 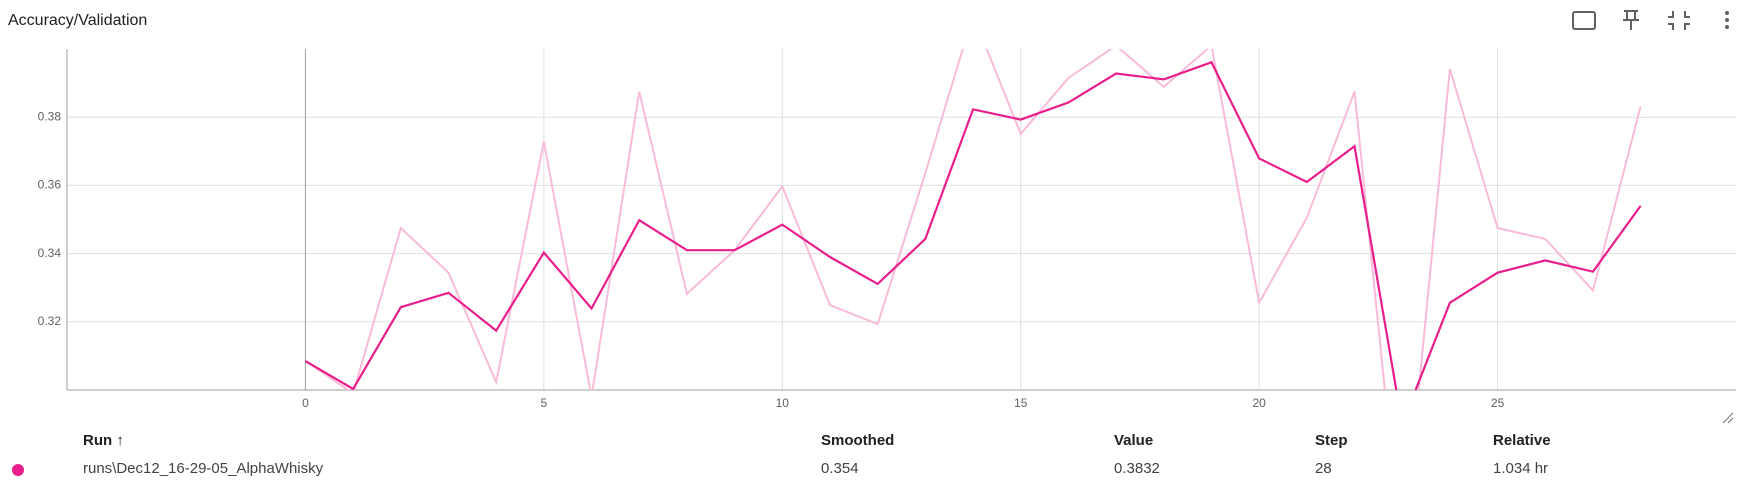 I want to click on fit-button, so click(x=1584, y=20).